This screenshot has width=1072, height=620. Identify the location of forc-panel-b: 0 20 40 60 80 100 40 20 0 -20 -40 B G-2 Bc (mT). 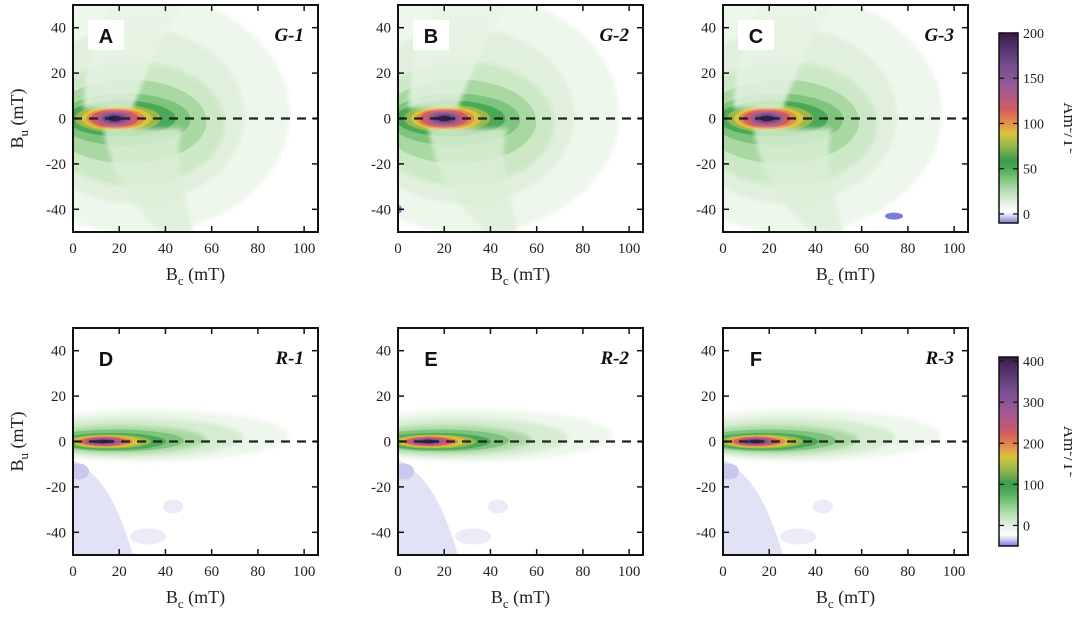
(507, 146).